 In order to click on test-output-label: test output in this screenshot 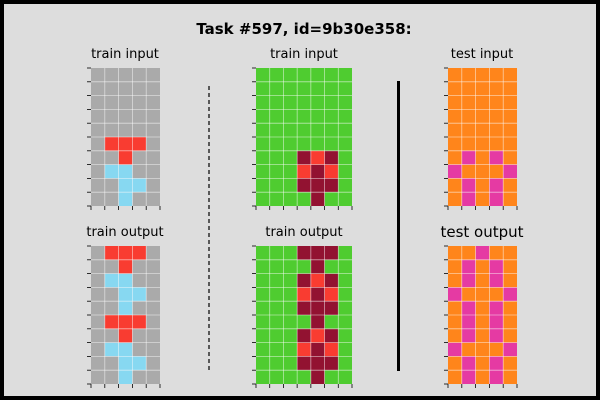, I will do `click(482, 232)`.